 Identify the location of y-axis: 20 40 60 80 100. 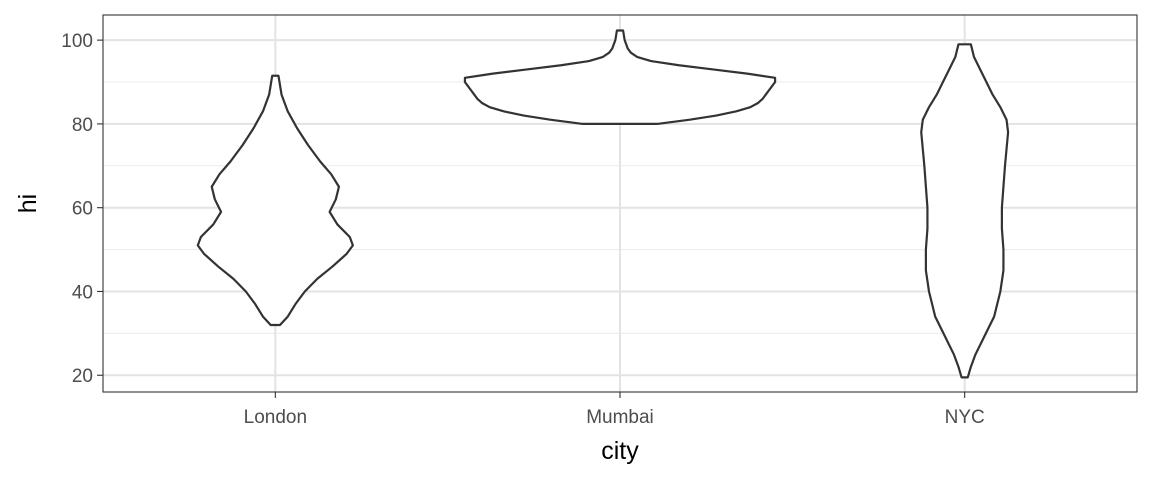
(82, 209).